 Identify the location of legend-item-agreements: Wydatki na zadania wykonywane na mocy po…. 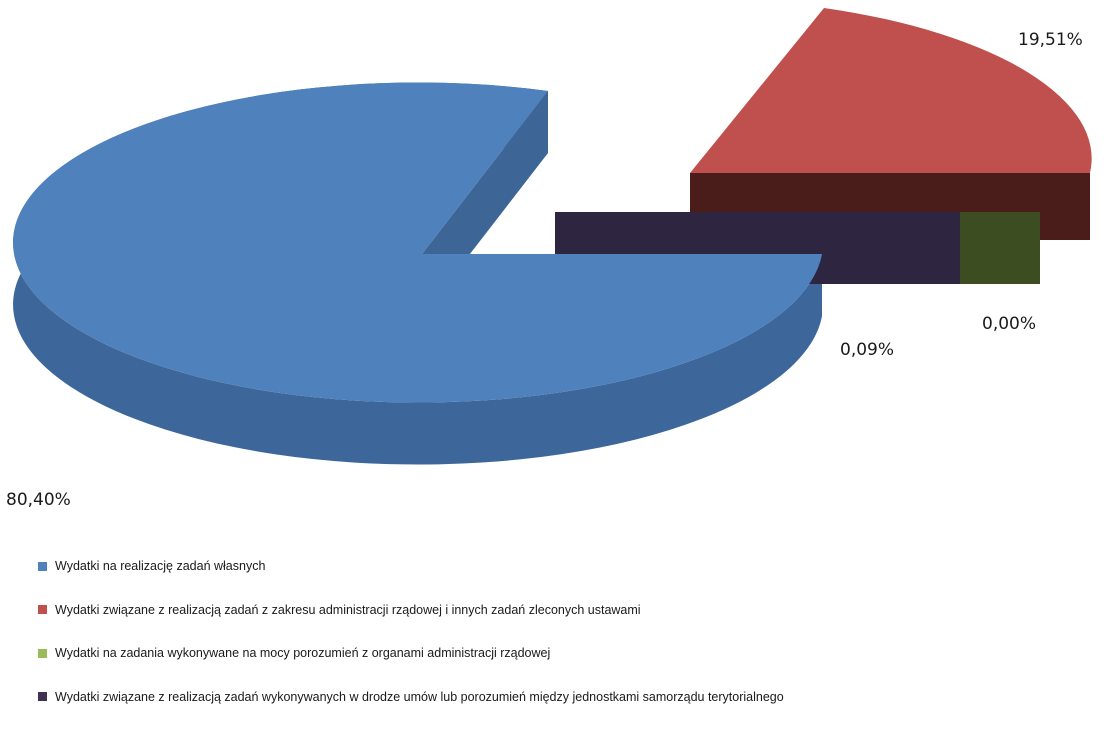
(411, 653).